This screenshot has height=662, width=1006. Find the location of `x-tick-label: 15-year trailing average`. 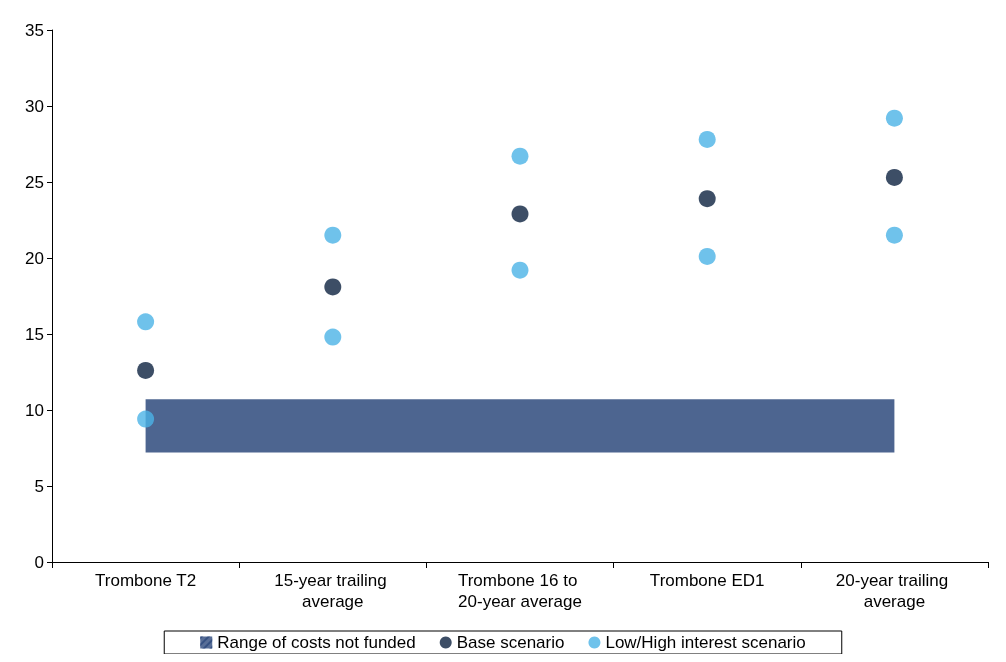

x-tick-label: 15-year trailing average is located at coordinates (333, 591).